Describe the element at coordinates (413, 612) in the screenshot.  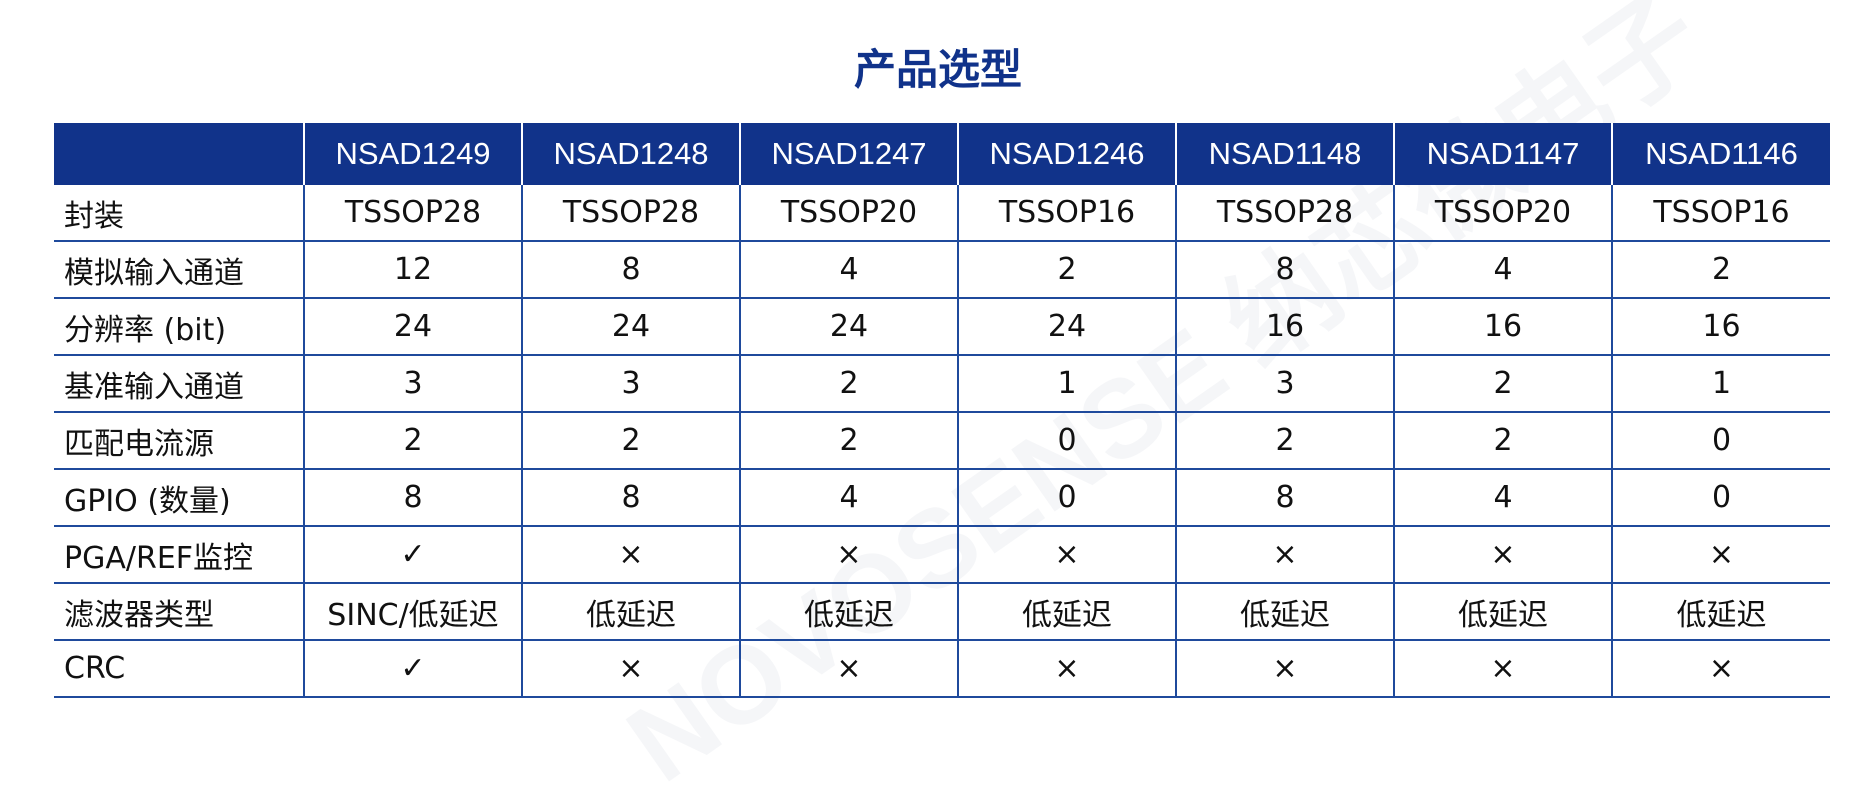
I see `table-cell: SINC/低延迟` at that location.